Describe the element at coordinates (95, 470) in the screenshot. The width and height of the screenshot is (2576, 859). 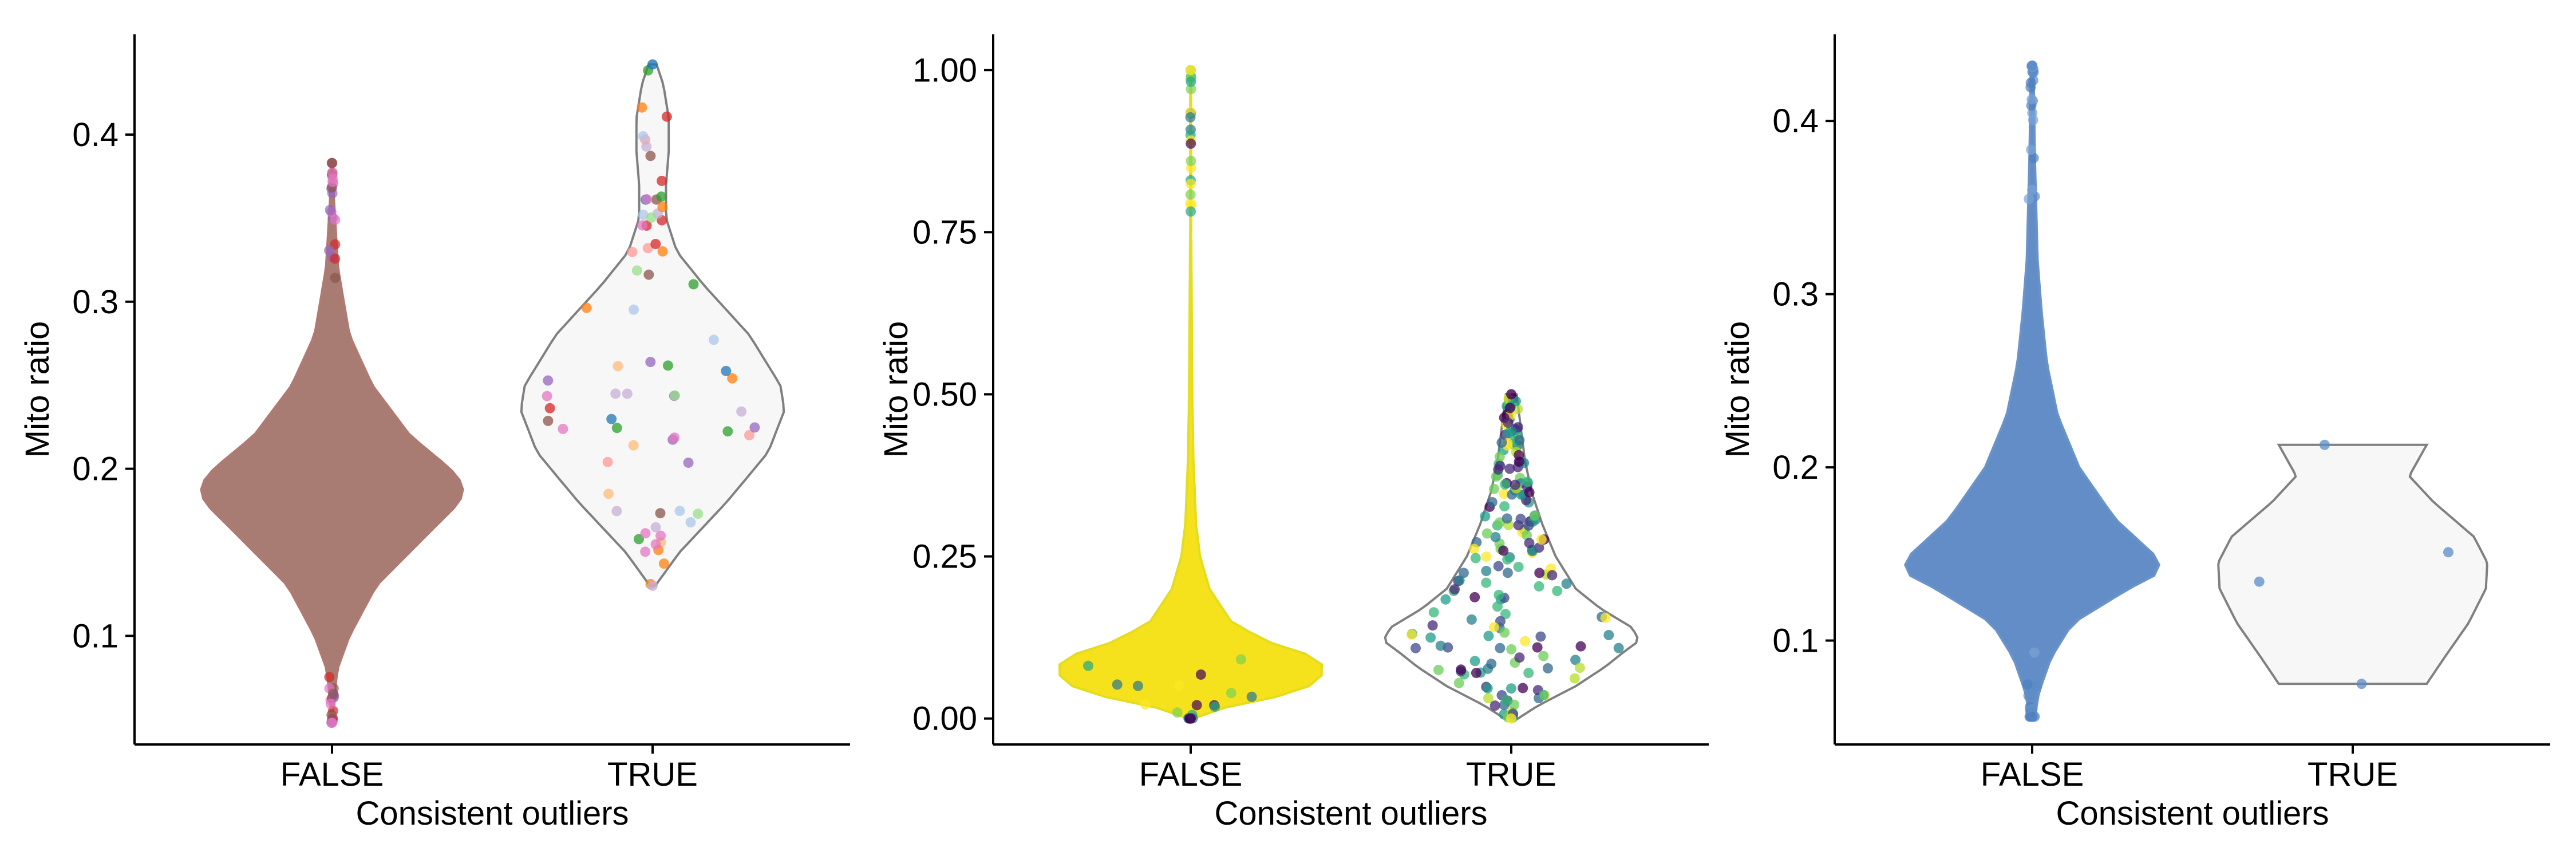
I see `y-tick-label: 0.2` at that location.